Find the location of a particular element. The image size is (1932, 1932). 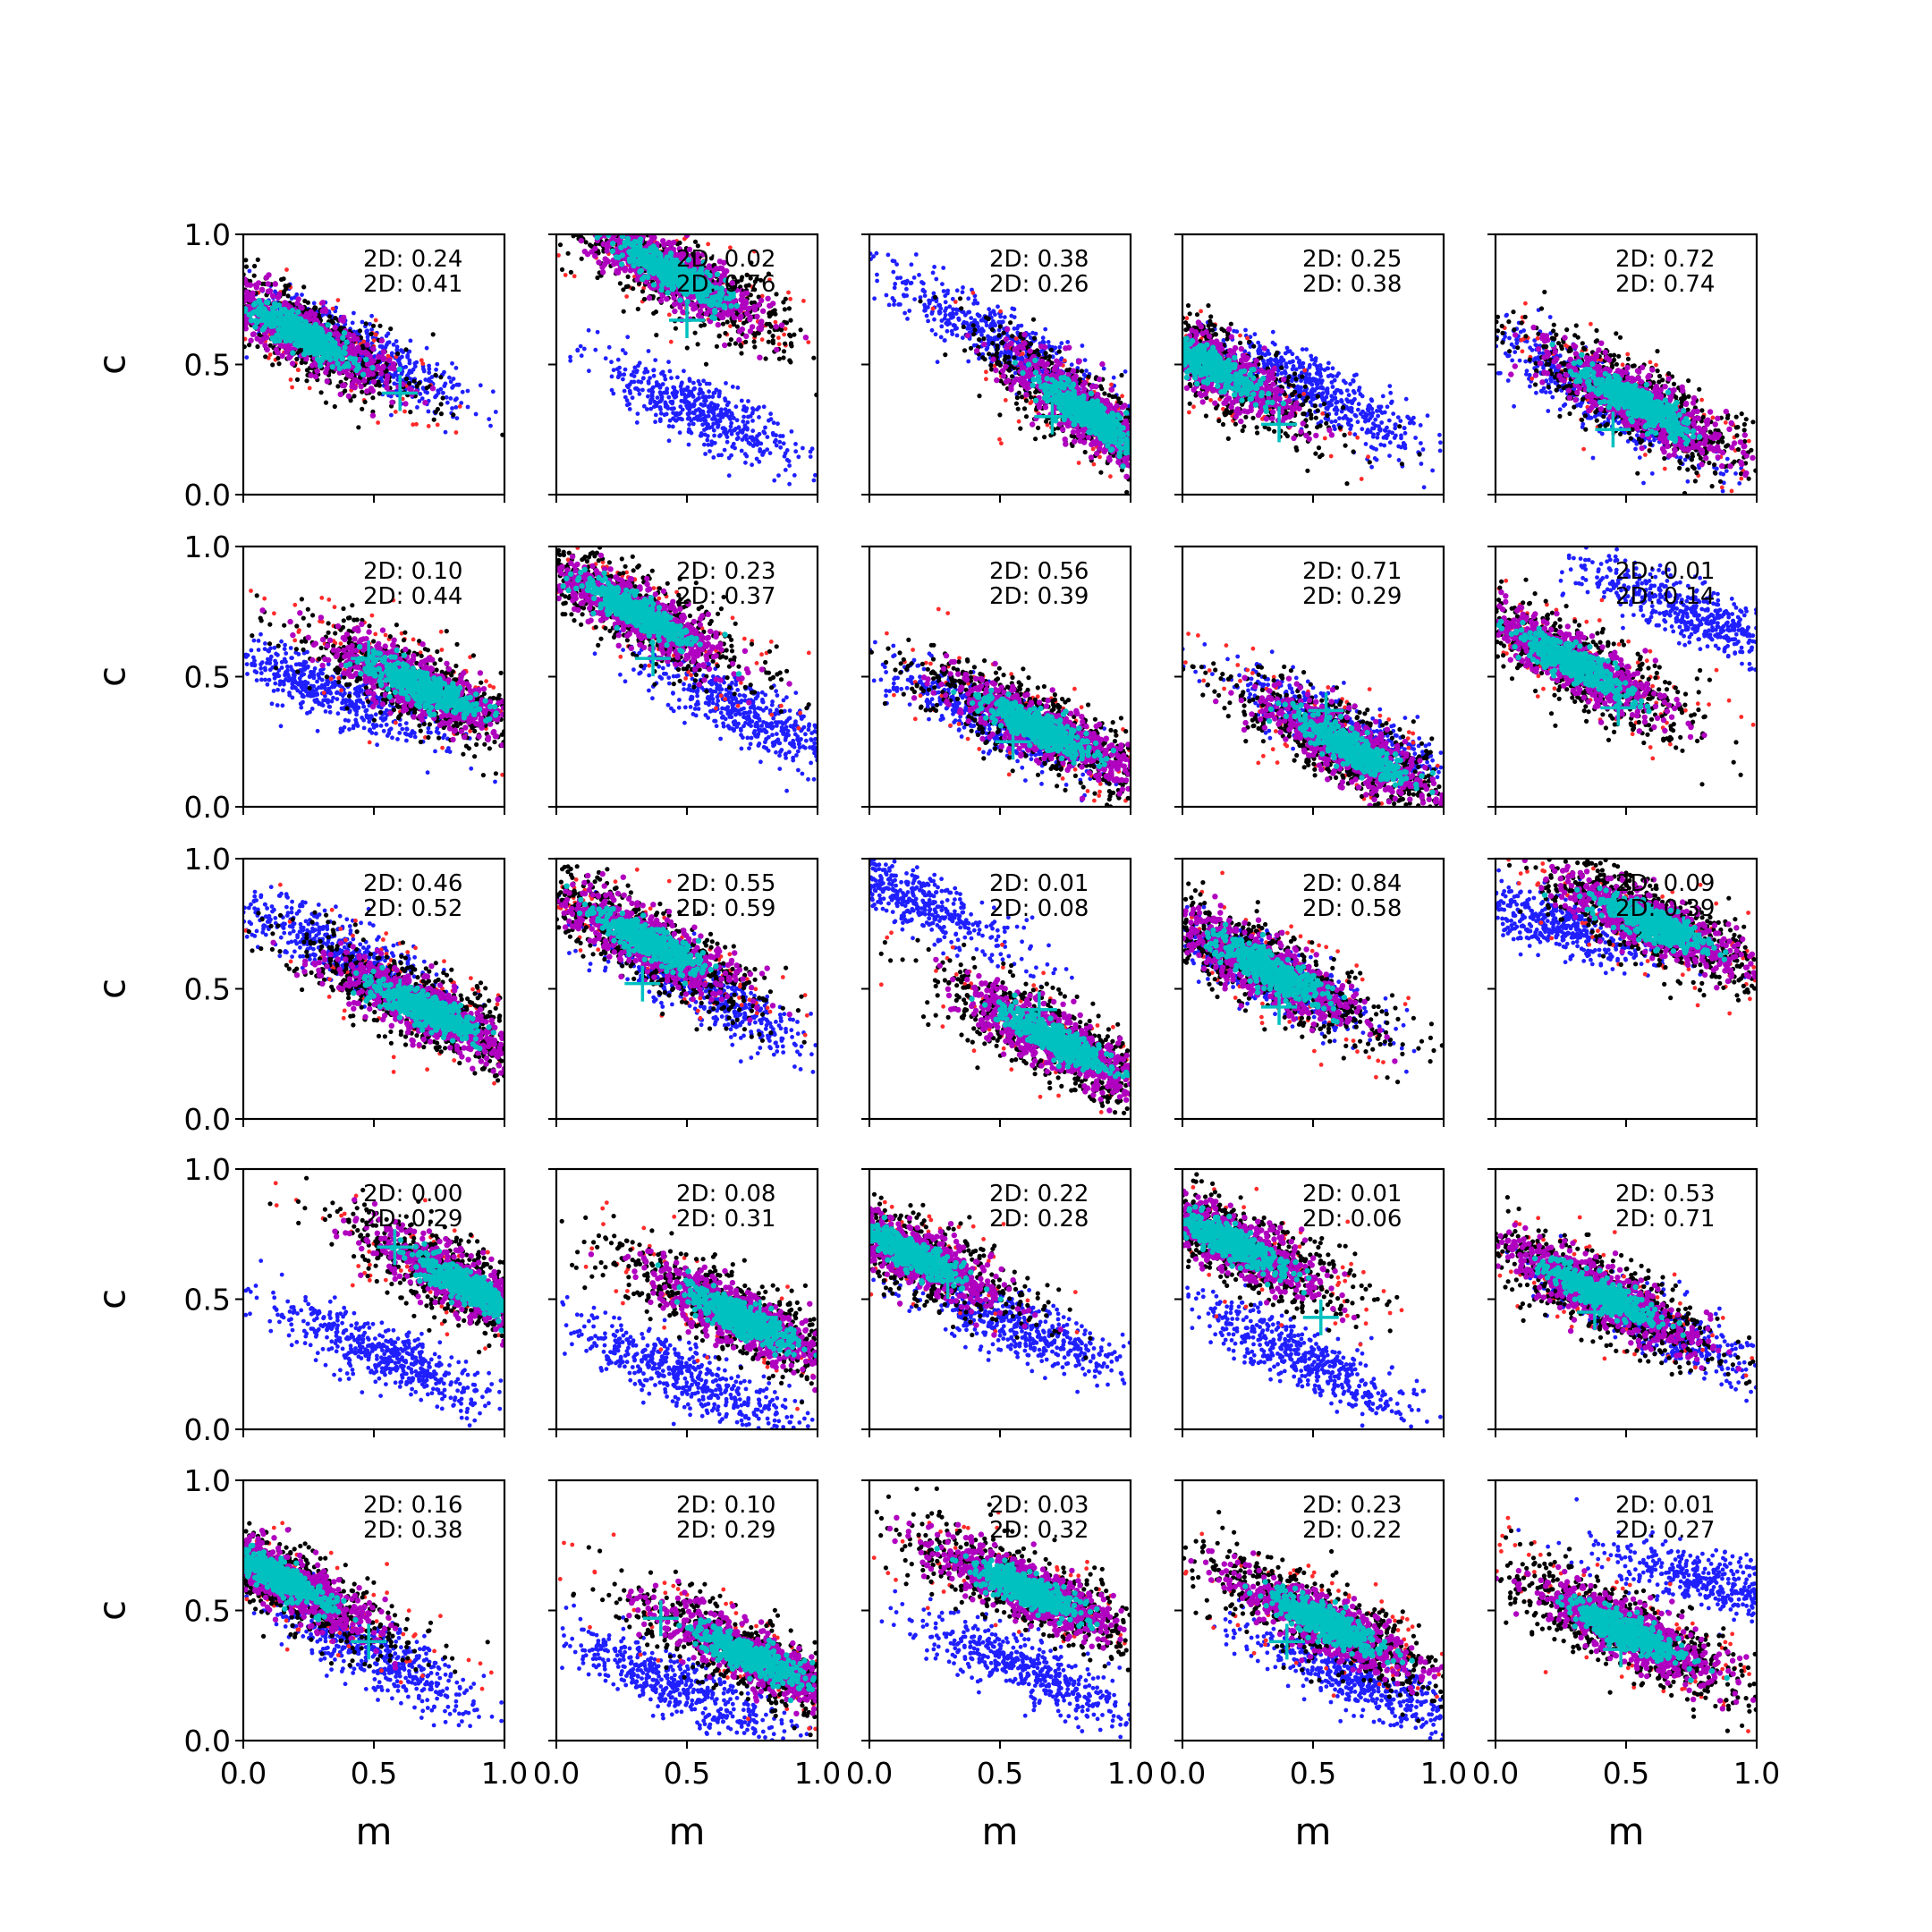

y-axis-label: c is located at coordinates (112, 364).